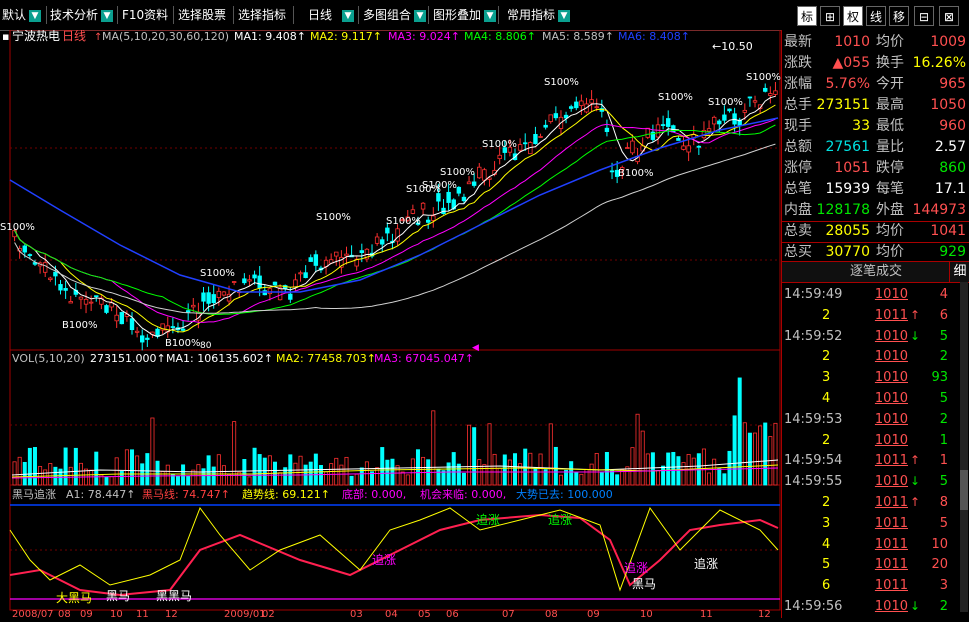  Describe the element at coordinates (245, 613) in the screenshot. I see `date-tick: 2009/01` at that location.